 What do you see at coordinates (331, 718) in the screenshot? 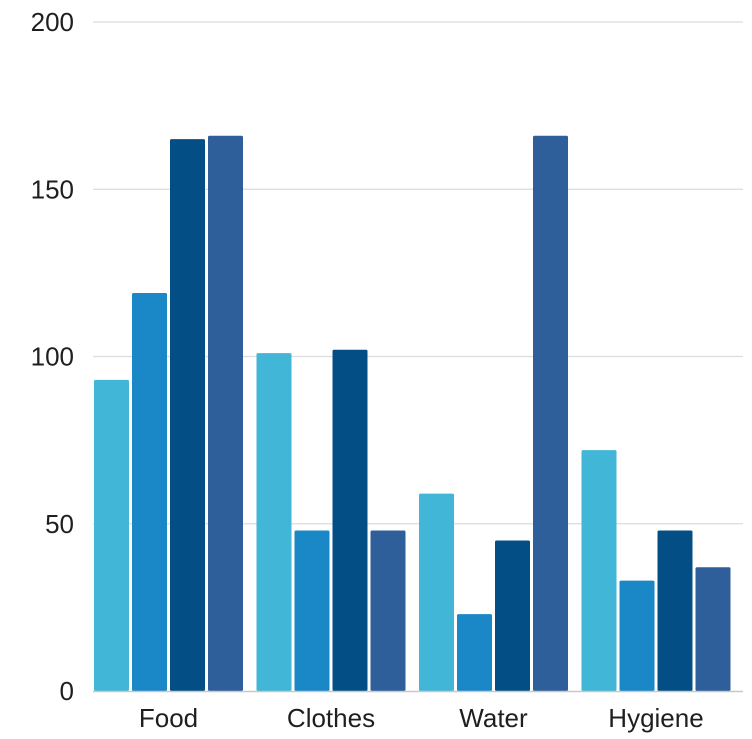
I see `x-tick-label: Clothes` at bounding box center [331, 718].